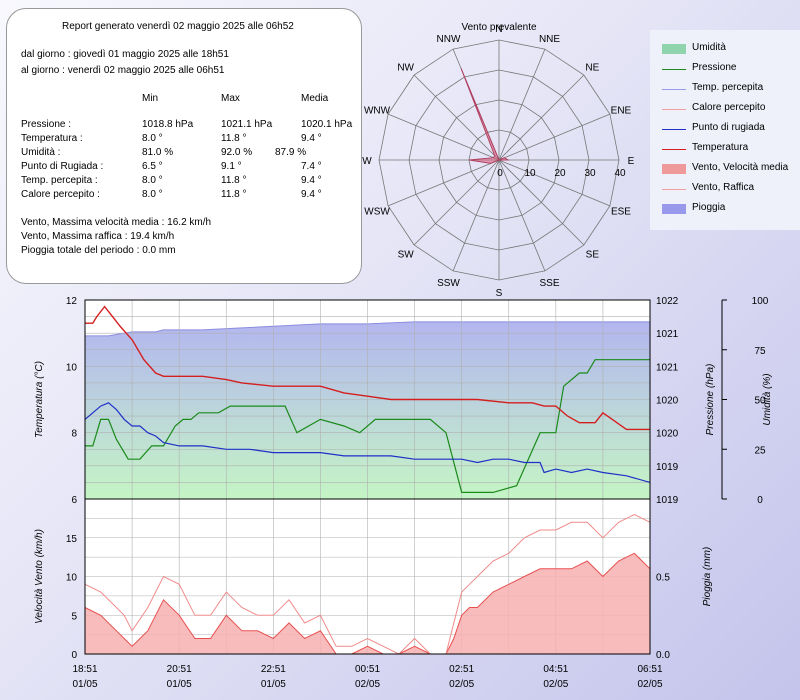 The image size is (800, 700). What do you see at coordinates (725, 169) in the screenshot?
I see `legend-item: Vento, Velocità media` at bounding box center [725, 169].